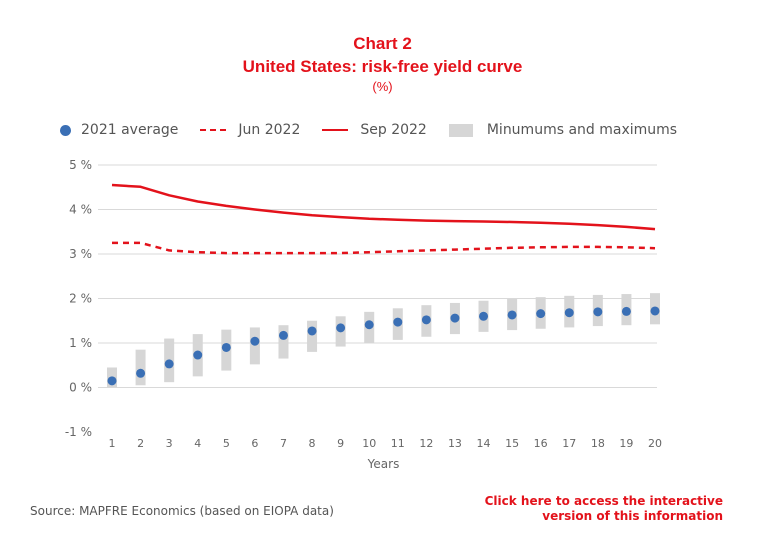 The height and width of the screenshot is (546, 765). Describe the element at coordinates (398, 443) in the screenshot. I see `x-tick-label: 11` at that location.